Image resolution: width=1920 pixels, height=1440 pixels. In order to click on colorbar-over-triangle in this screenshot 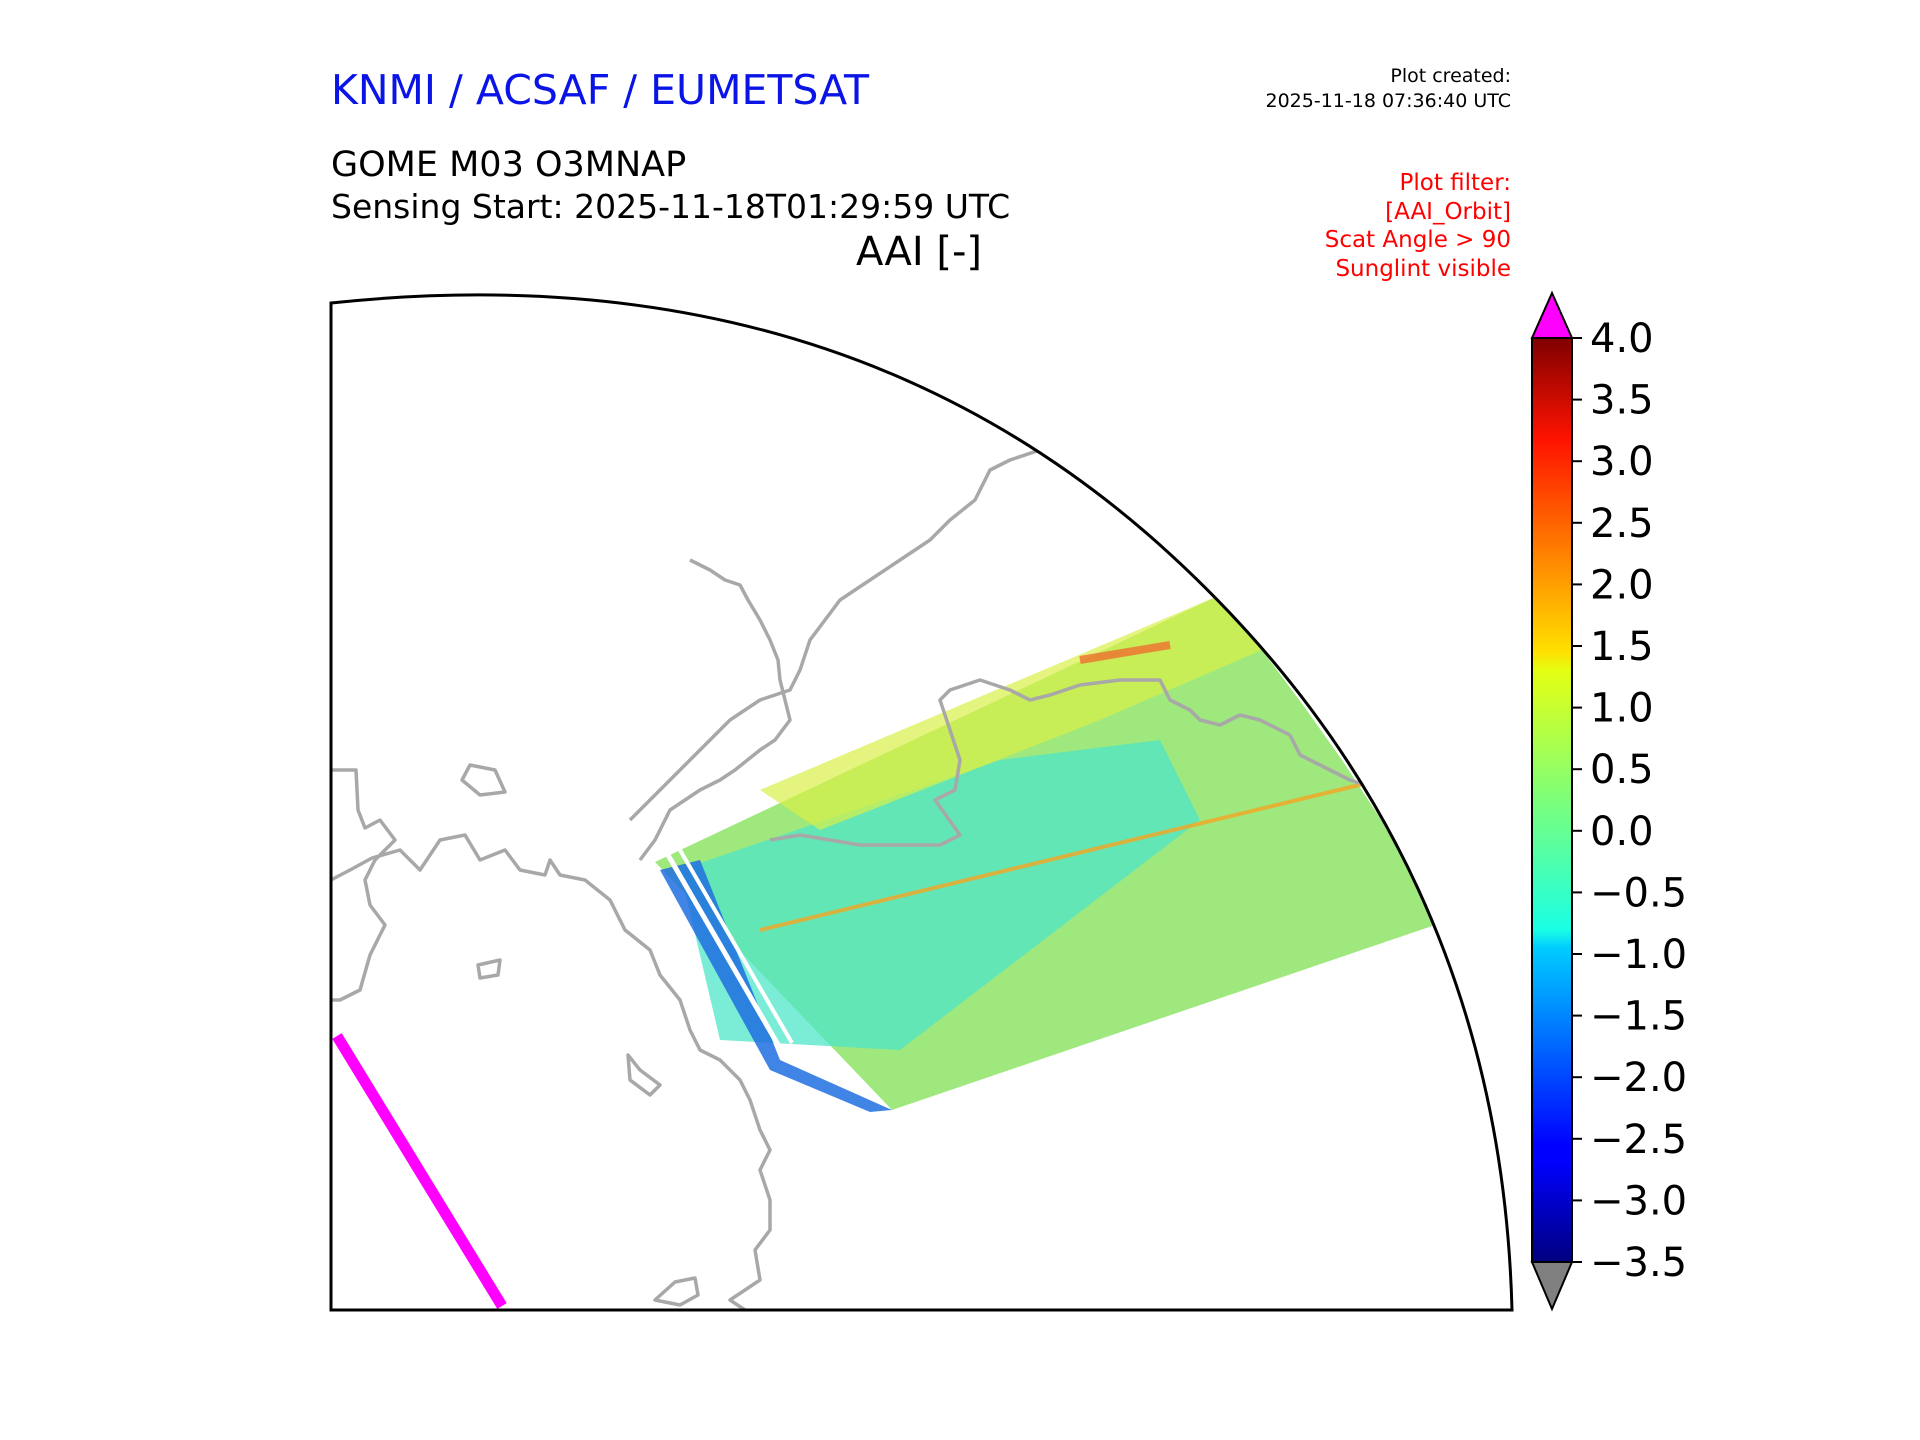, I will do `click(1552, 314)`.